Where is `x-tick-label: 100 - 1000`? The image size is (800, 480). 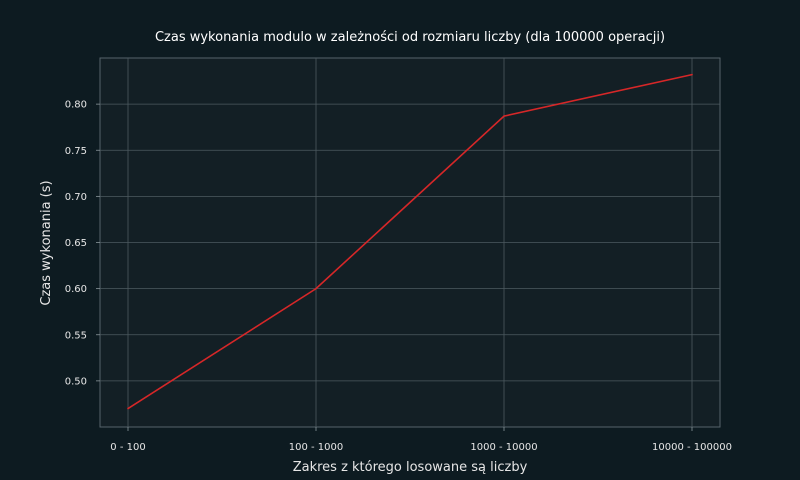 x-tick-label: 100 - 1000 is located at coordinates (316, 447).